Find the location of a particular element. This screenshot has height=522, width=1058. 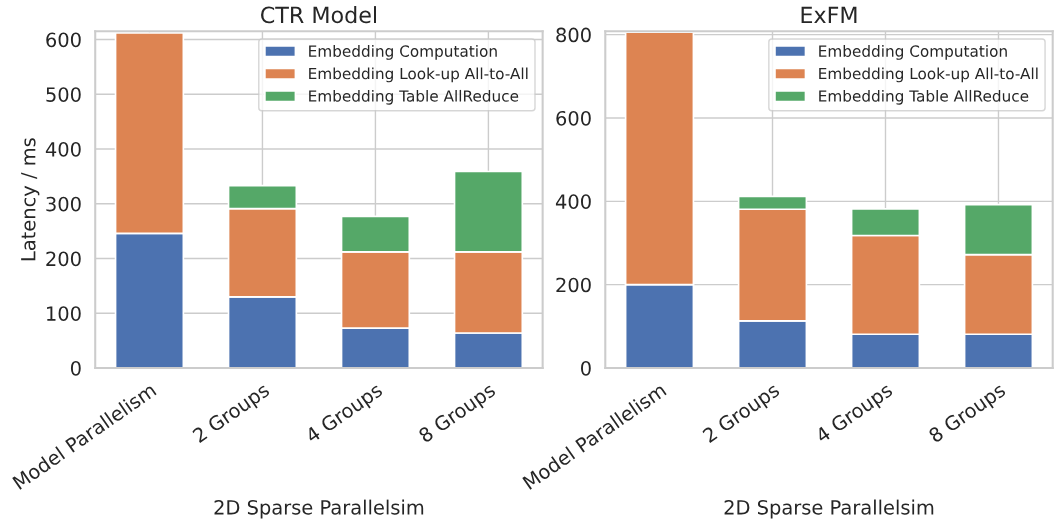

y-tick-label: 800 is located at coordinates (573, 35).